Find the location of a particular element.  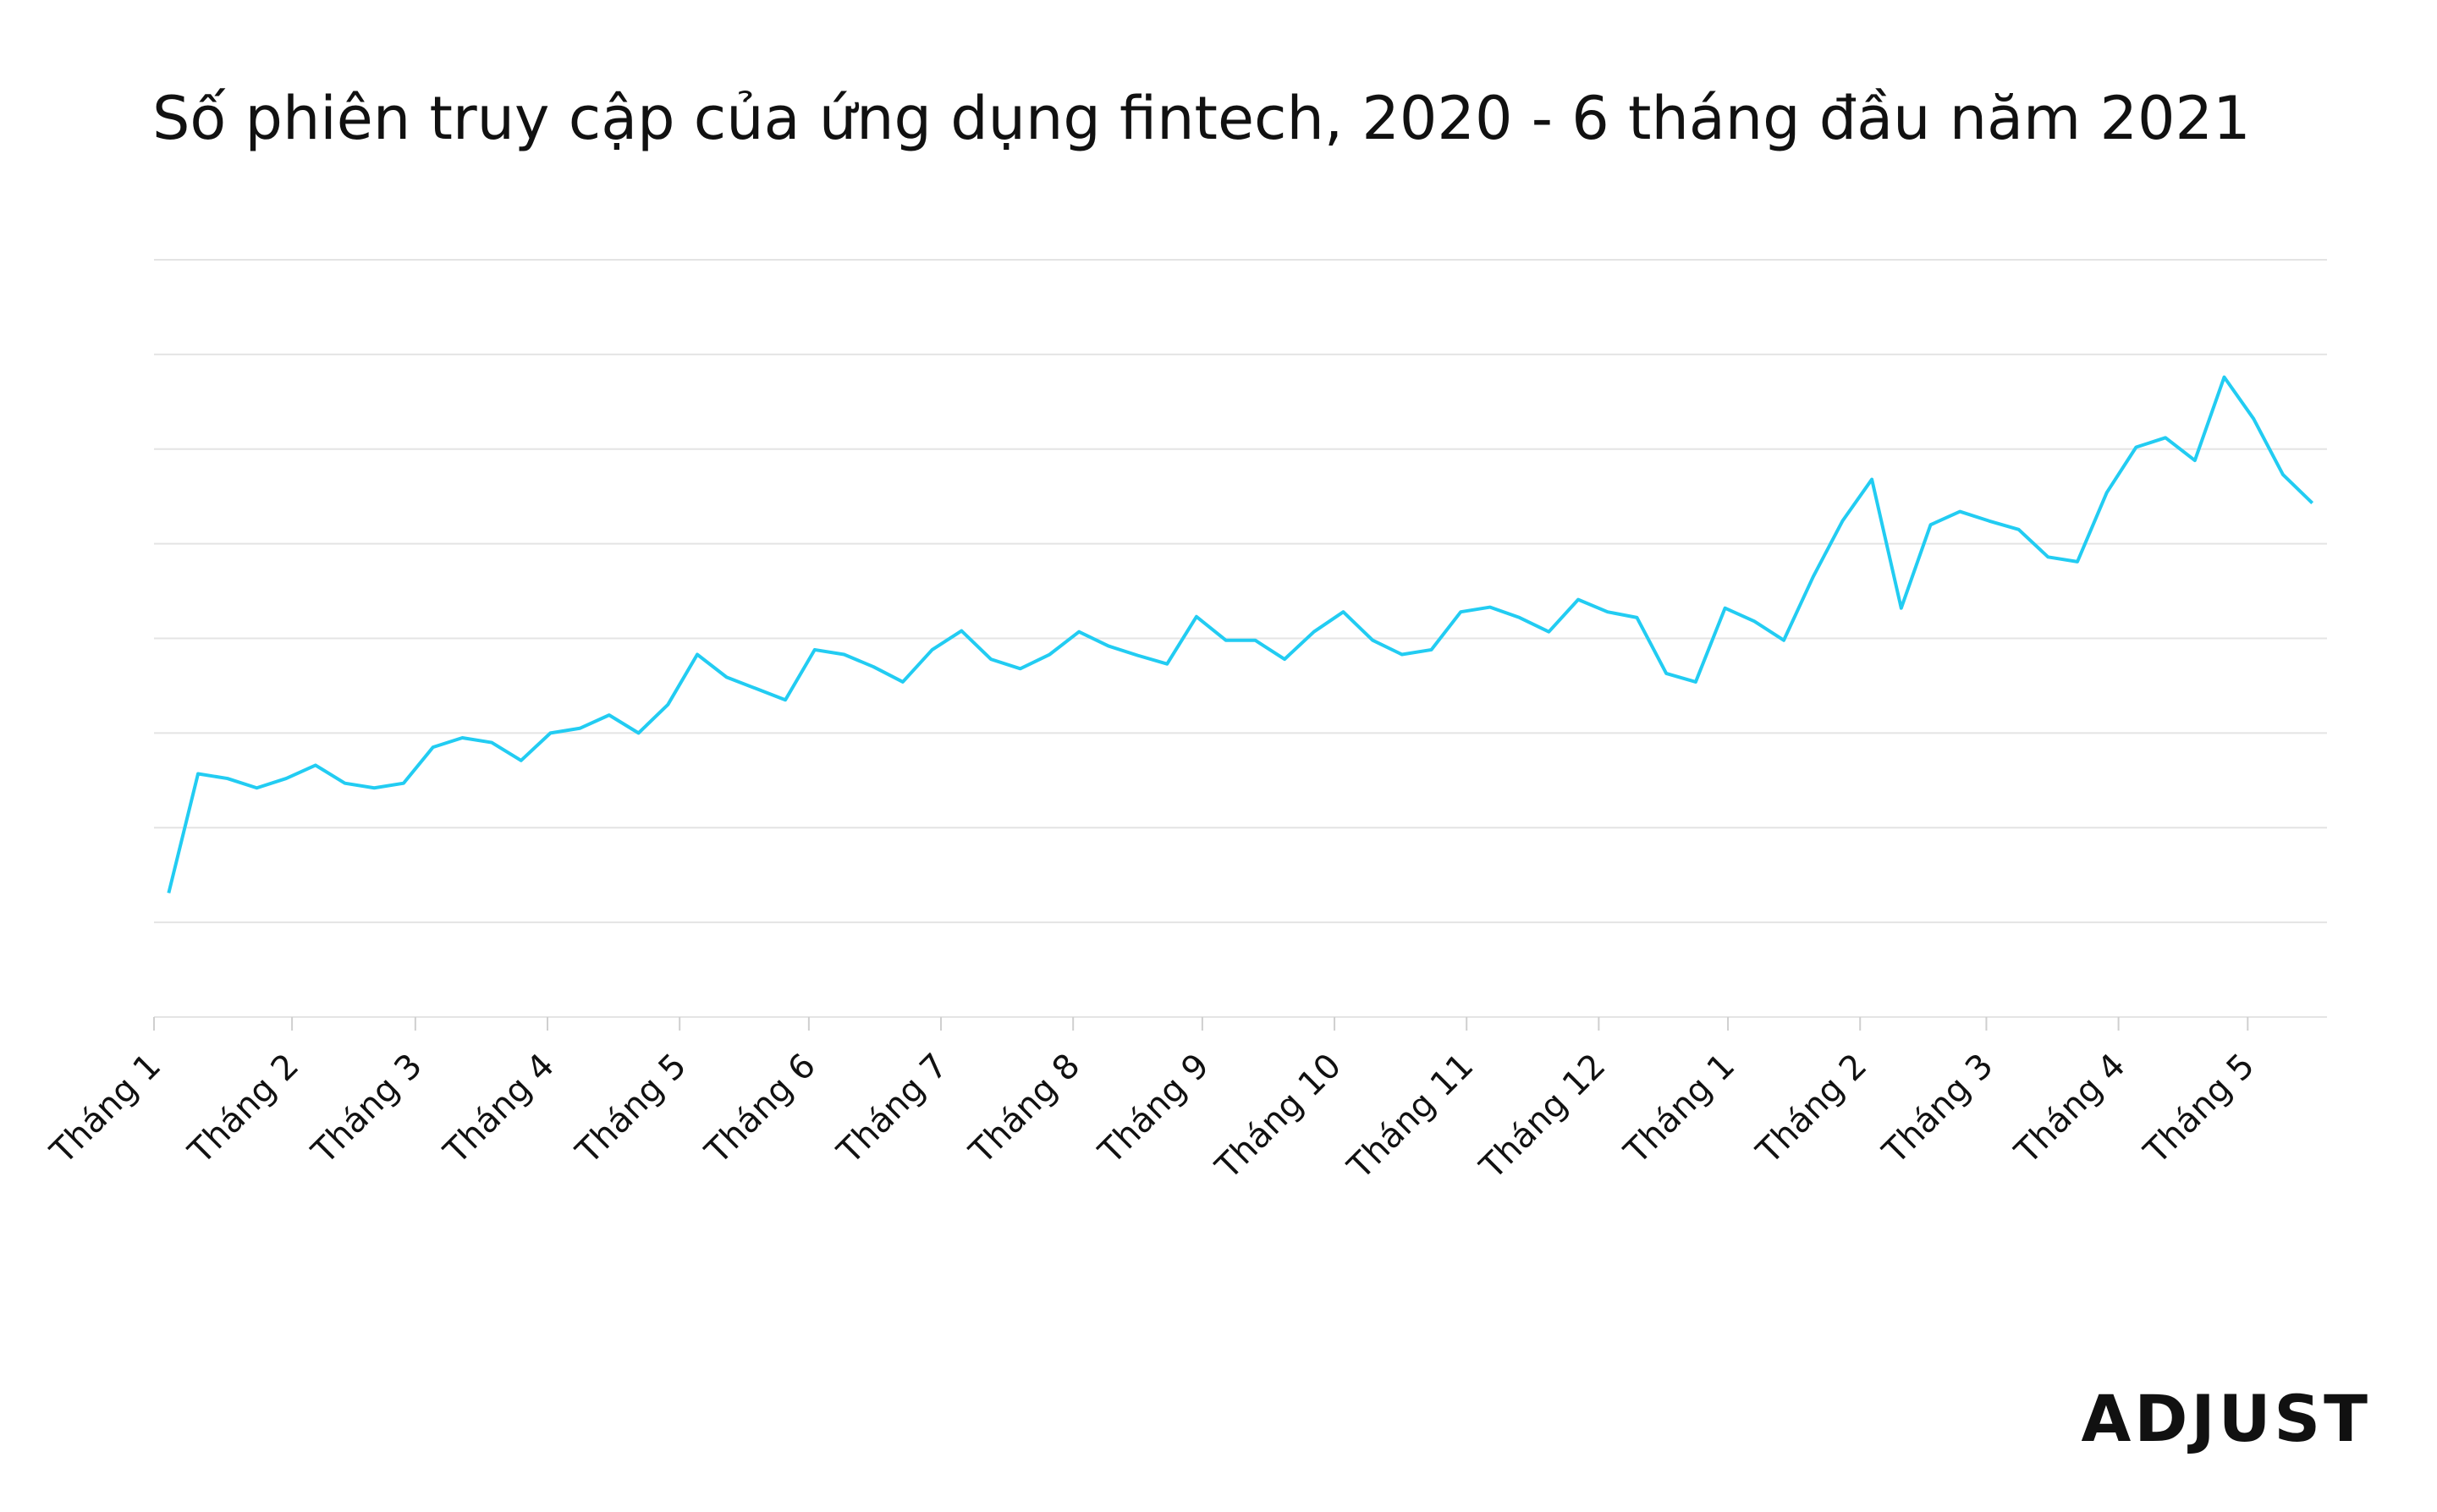

x-tick-label: Tháng 8 is located at coordinates (1025, 1110).